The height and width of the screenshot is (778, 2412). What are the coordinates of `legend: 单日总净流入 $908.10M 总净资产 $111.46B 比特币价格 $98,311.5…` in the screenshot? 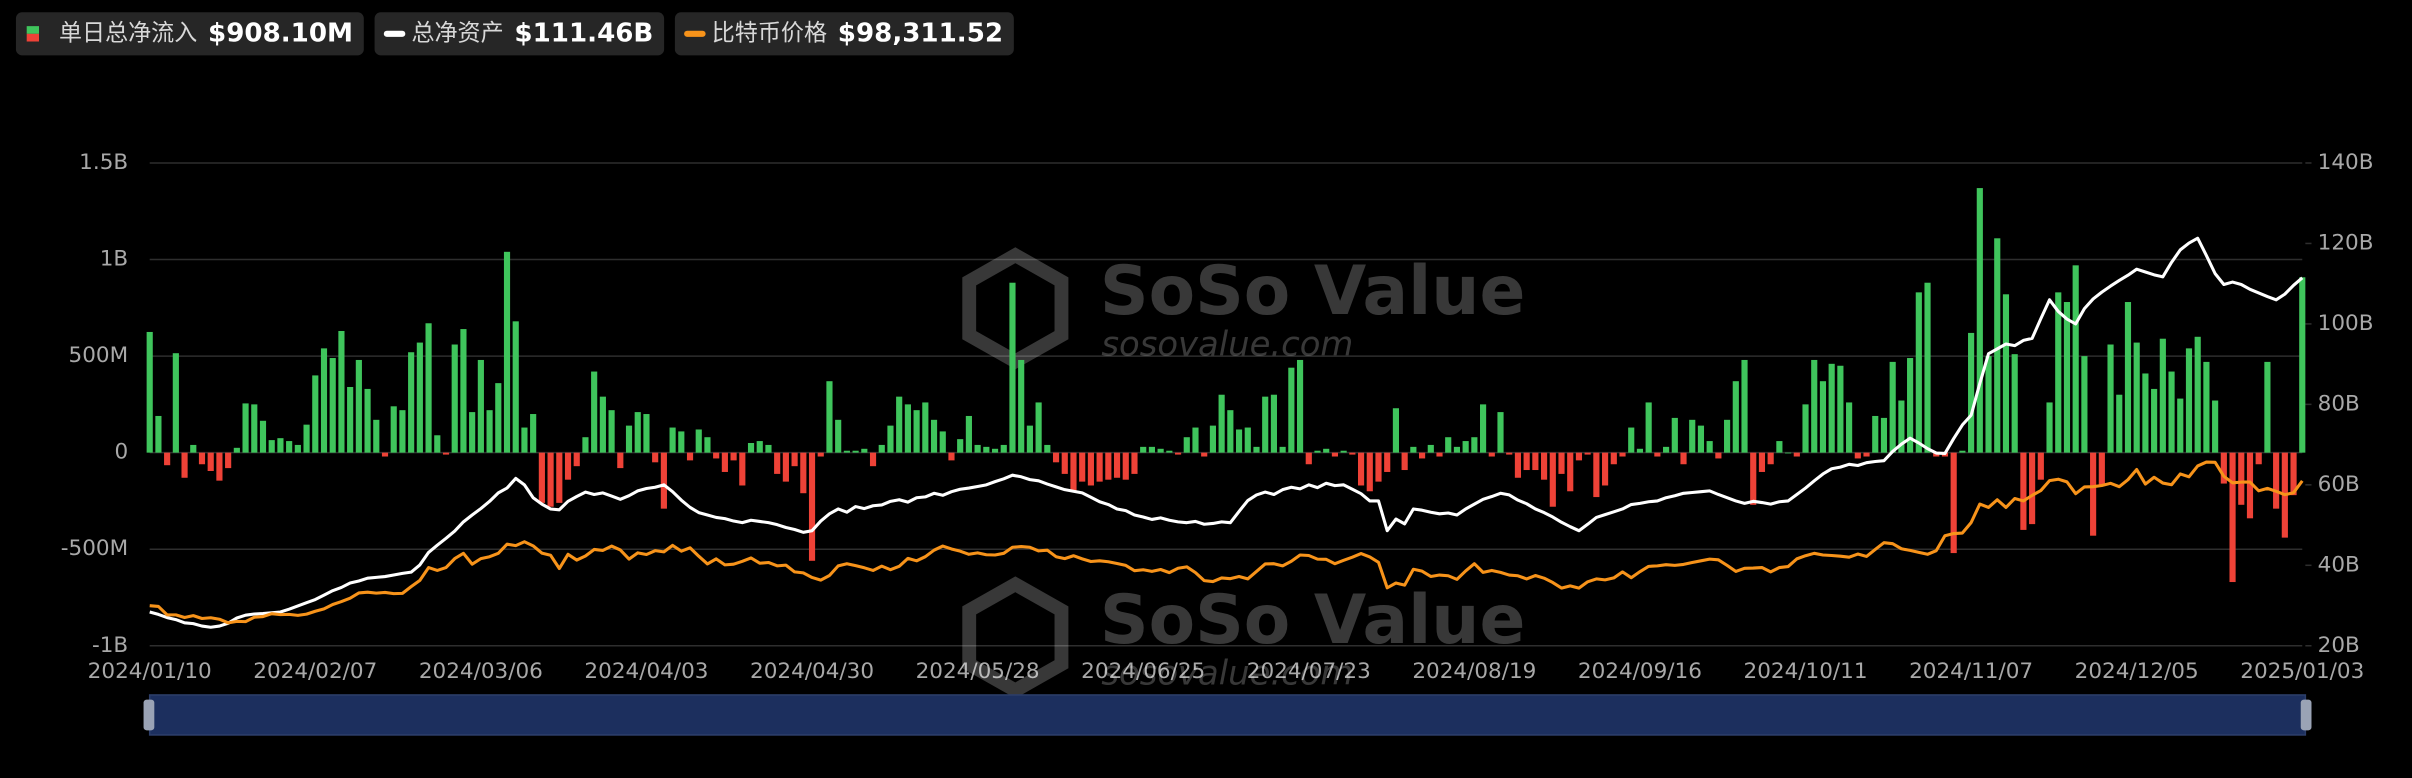 It's located at (514, 34).